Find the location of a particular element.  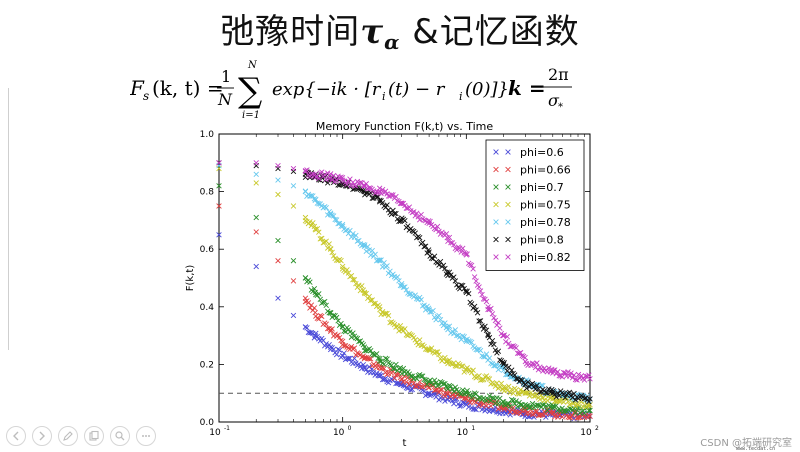

y-axis-label: F(k,t) is located at coordinates (190, 278).